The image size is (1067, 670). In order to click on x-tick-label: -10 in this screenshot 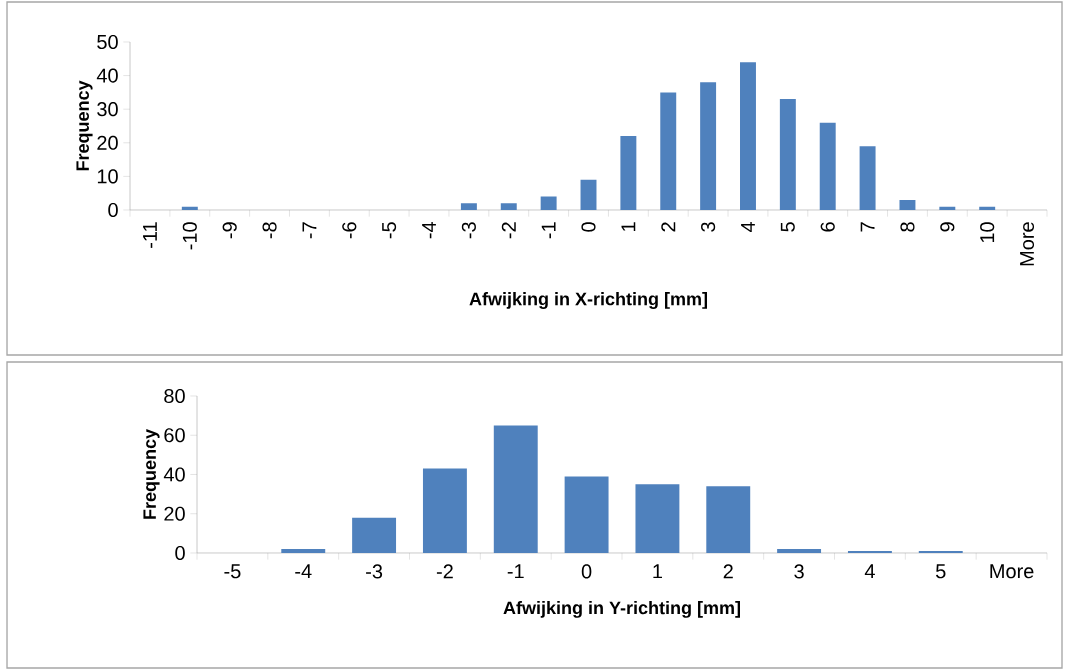, I will do `click(189, 236)`.